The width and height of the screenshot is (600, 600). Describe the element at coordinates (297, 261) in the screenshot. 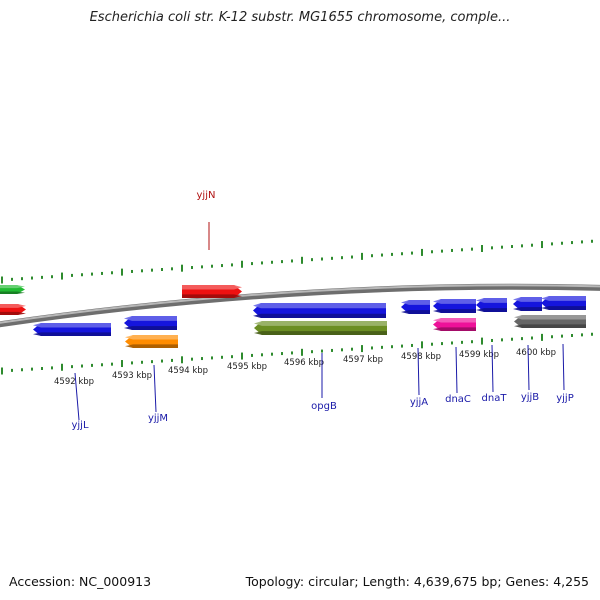

I see `forward-tick-row` at that location.